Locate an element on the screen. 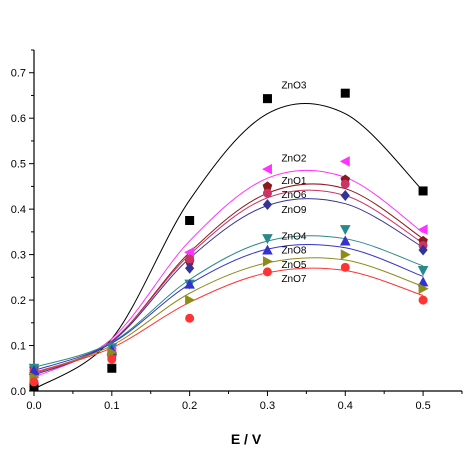 This screenshot has height=474, width=474. y-tick-label: 0.2 is located at coordinates (18, 301).